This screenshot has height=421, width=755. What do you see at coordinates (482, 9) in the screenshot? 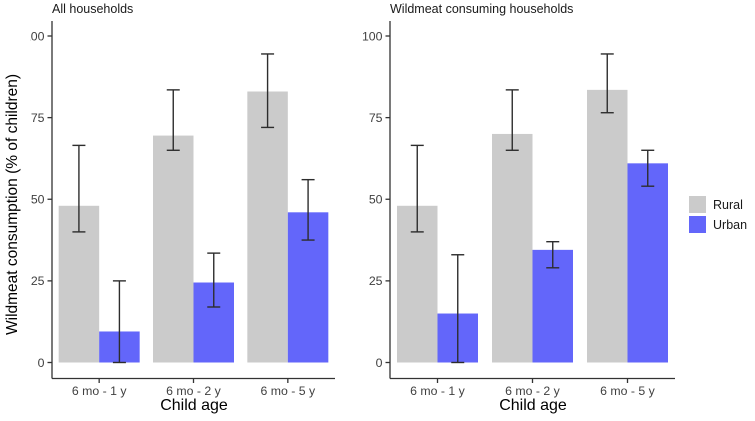
I see `panel-title-wildmeat-consuming-households: Wildmeat consuming households` at bounding box center [482, 9].